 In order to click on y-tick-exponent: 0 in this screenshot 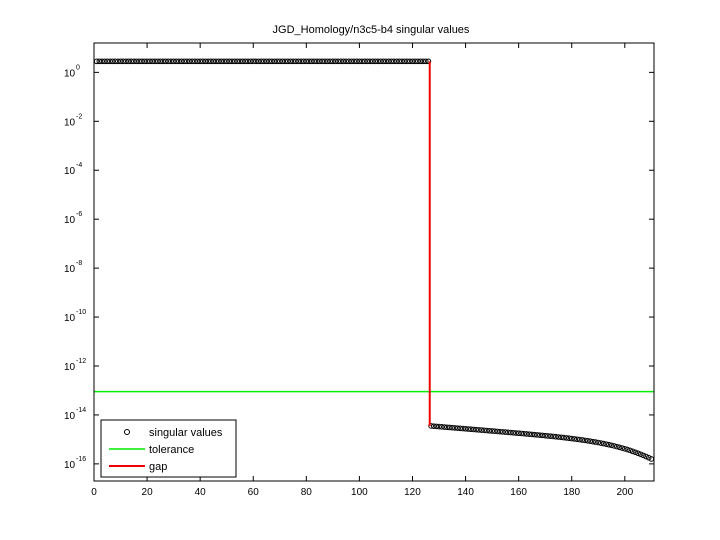, I will do `click(78, 67)`.